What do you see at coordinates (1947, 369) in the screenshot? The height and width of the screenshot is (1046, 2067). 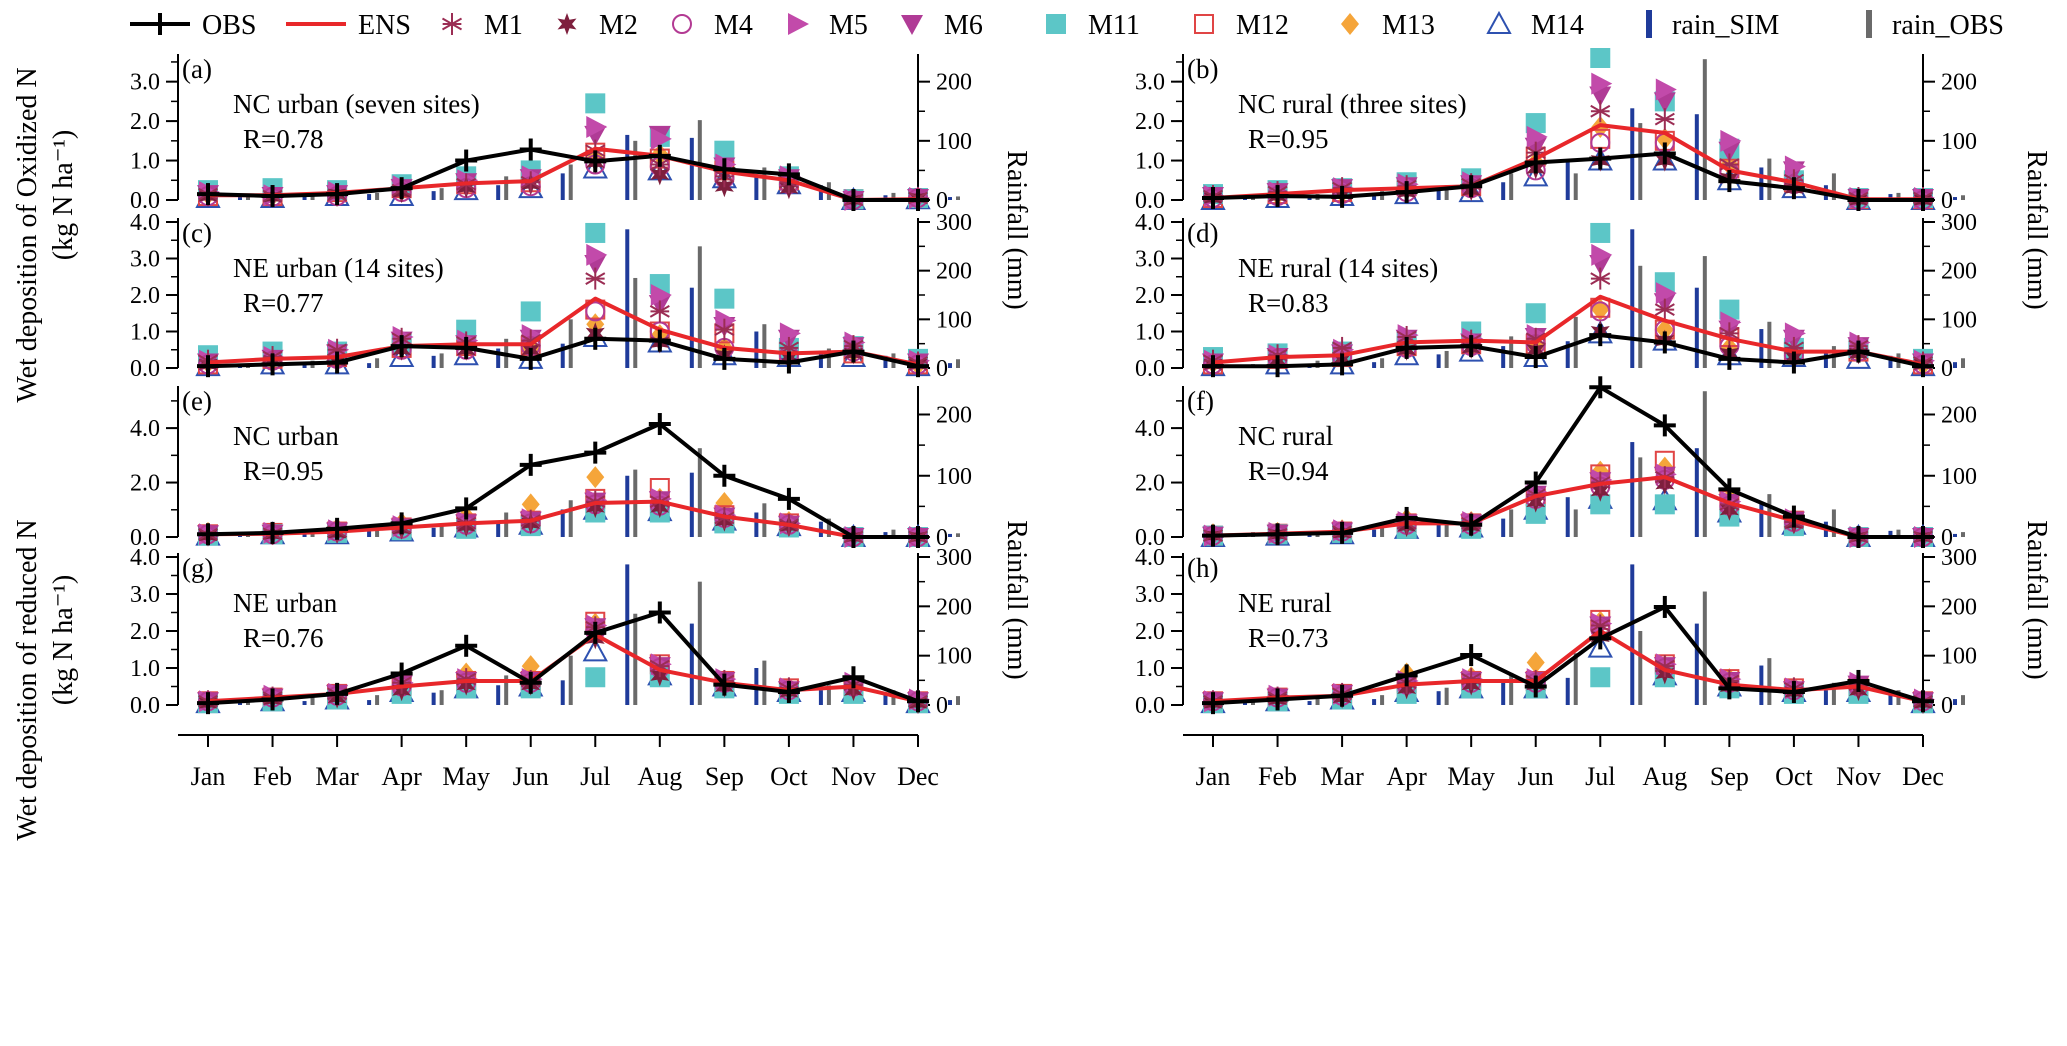 I see `panel-d-rtick-label: 0` at bounding box center [1947, 369].